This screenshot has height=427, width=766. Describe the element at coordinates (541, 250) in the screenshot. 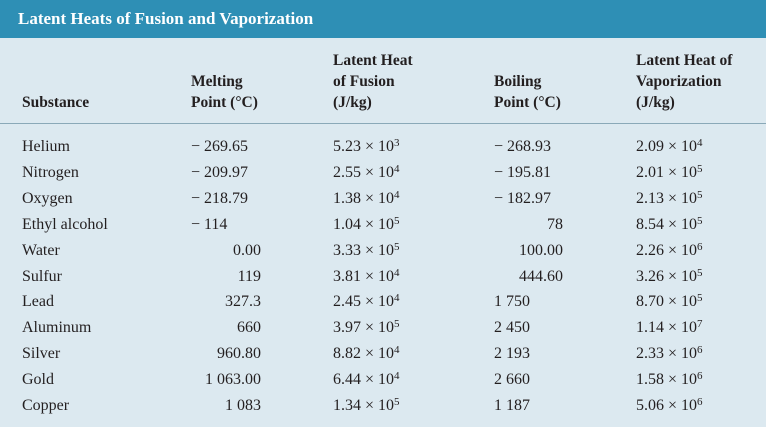

I see `boiling-point-cell: 100.00` at that location.